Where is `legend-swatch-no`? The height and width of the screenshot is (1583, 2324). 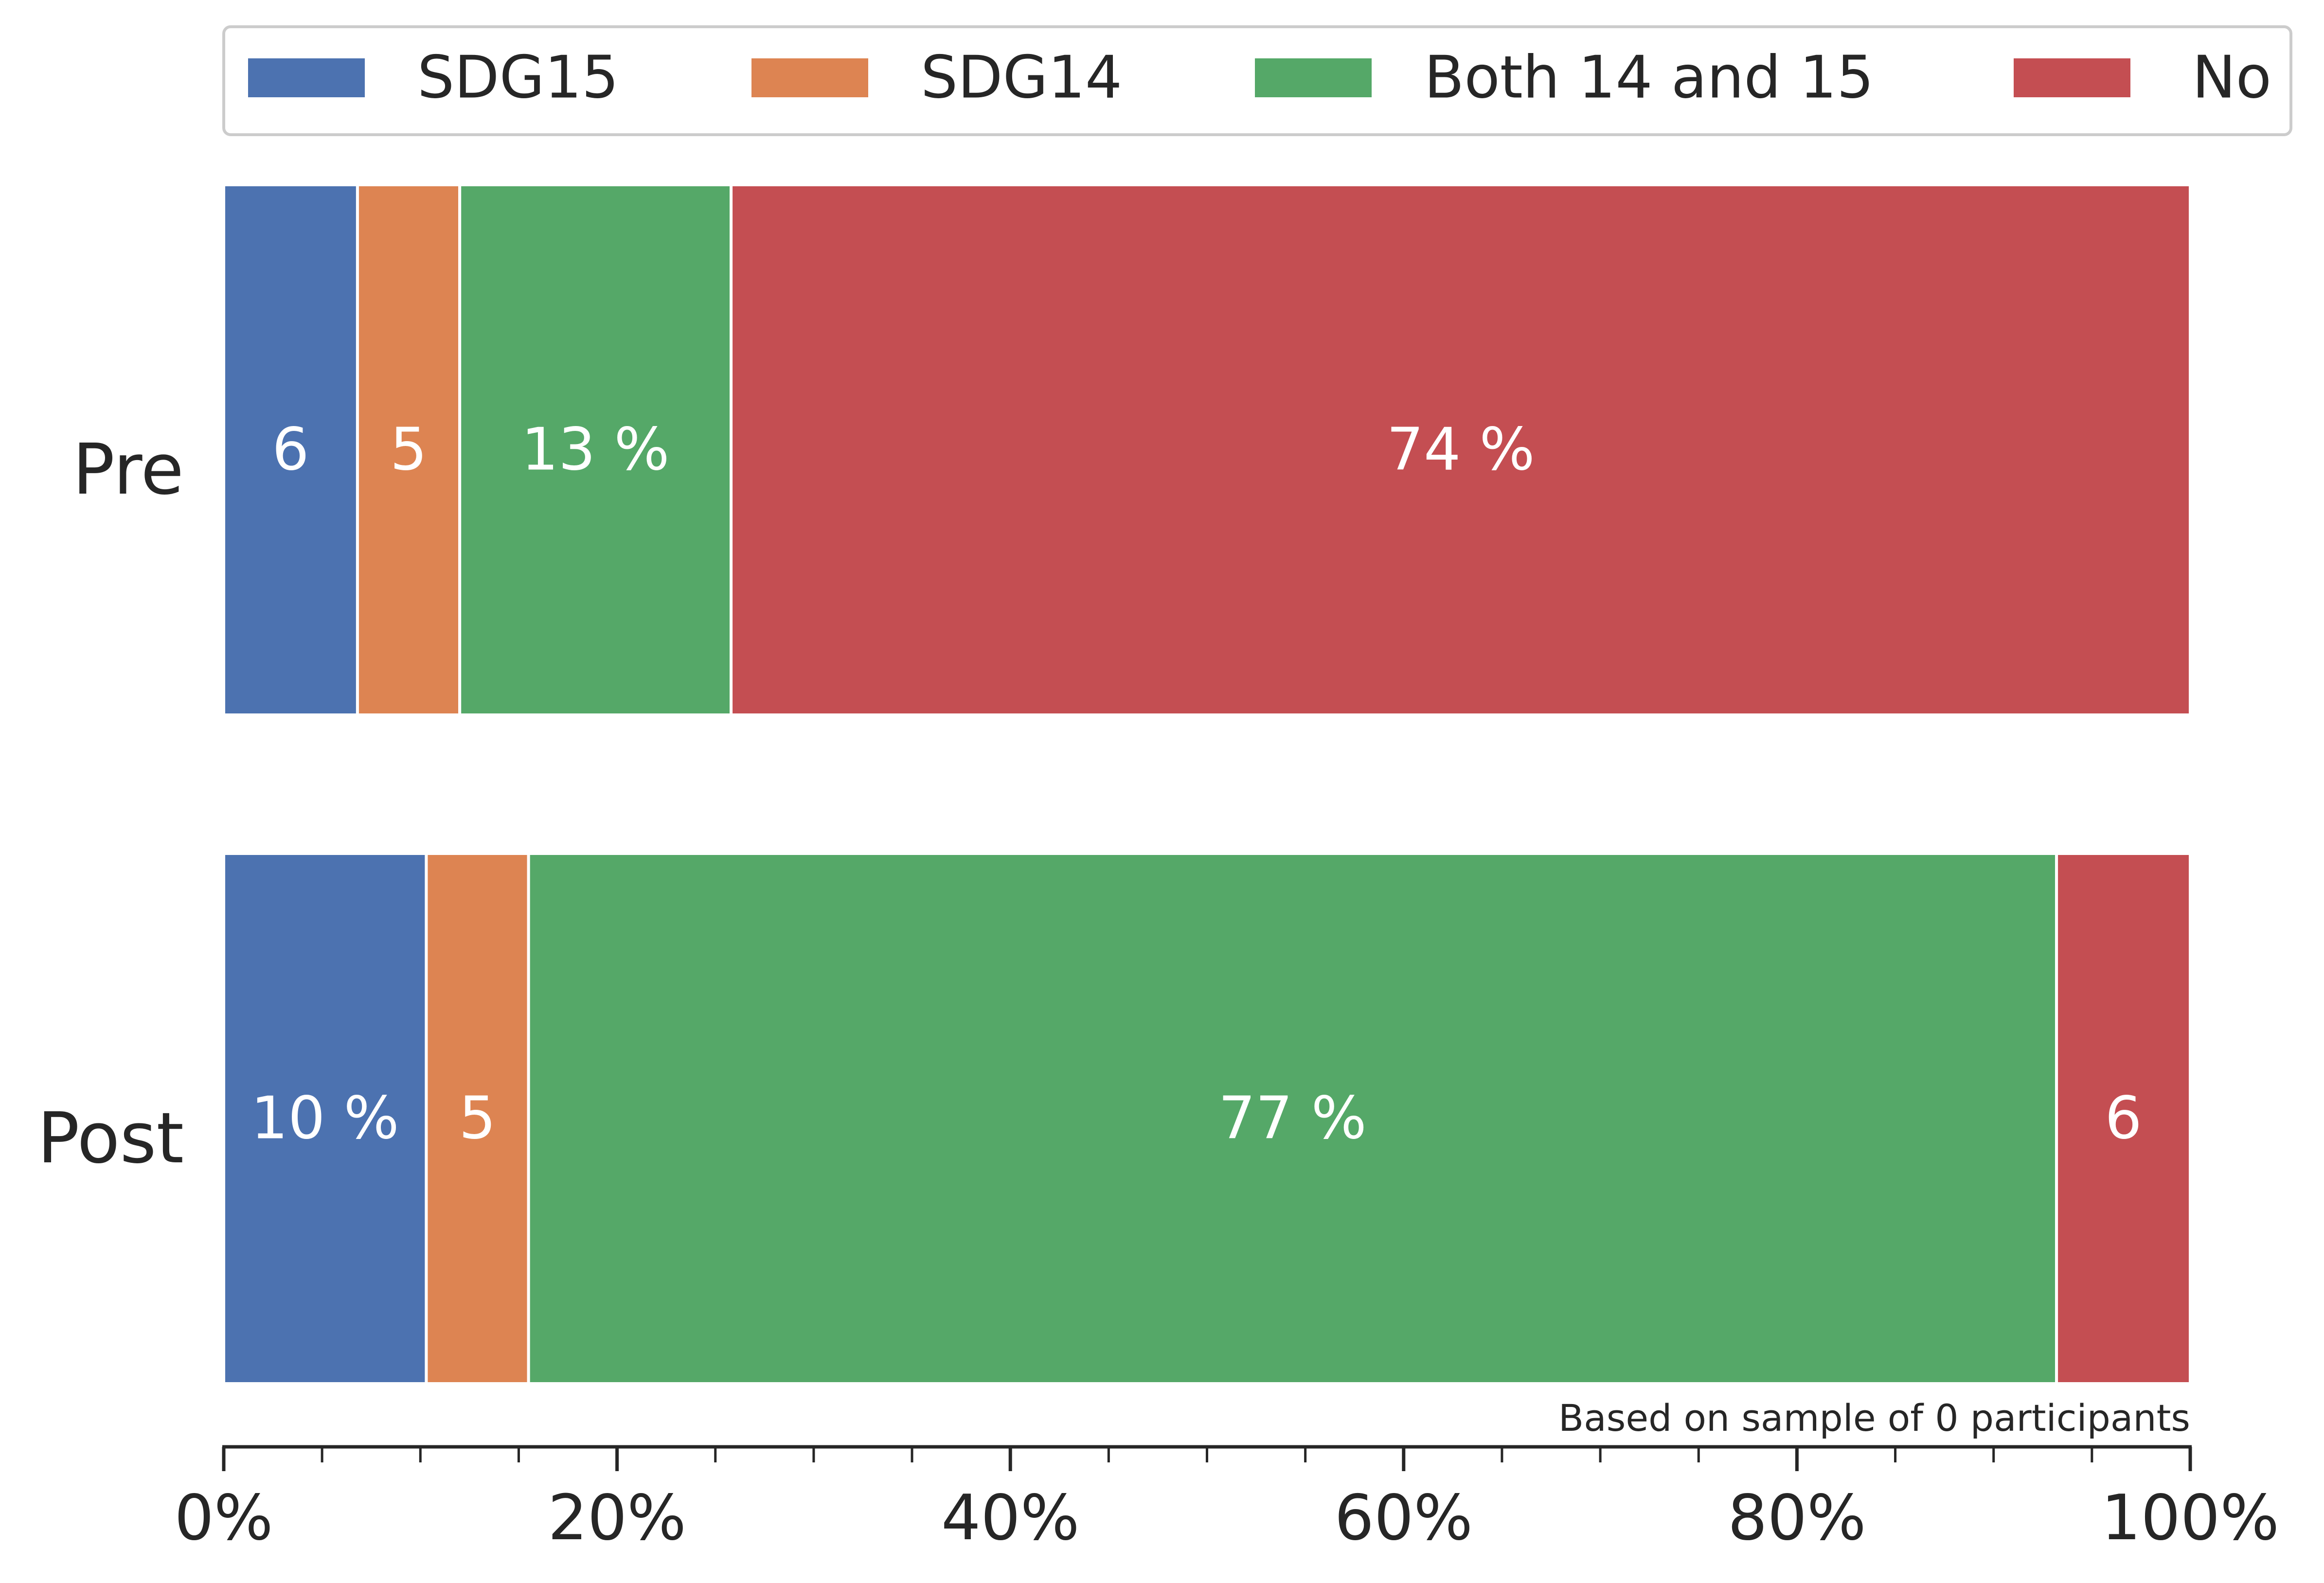 legend-swatch-no is located at coordinates (2072, 77).